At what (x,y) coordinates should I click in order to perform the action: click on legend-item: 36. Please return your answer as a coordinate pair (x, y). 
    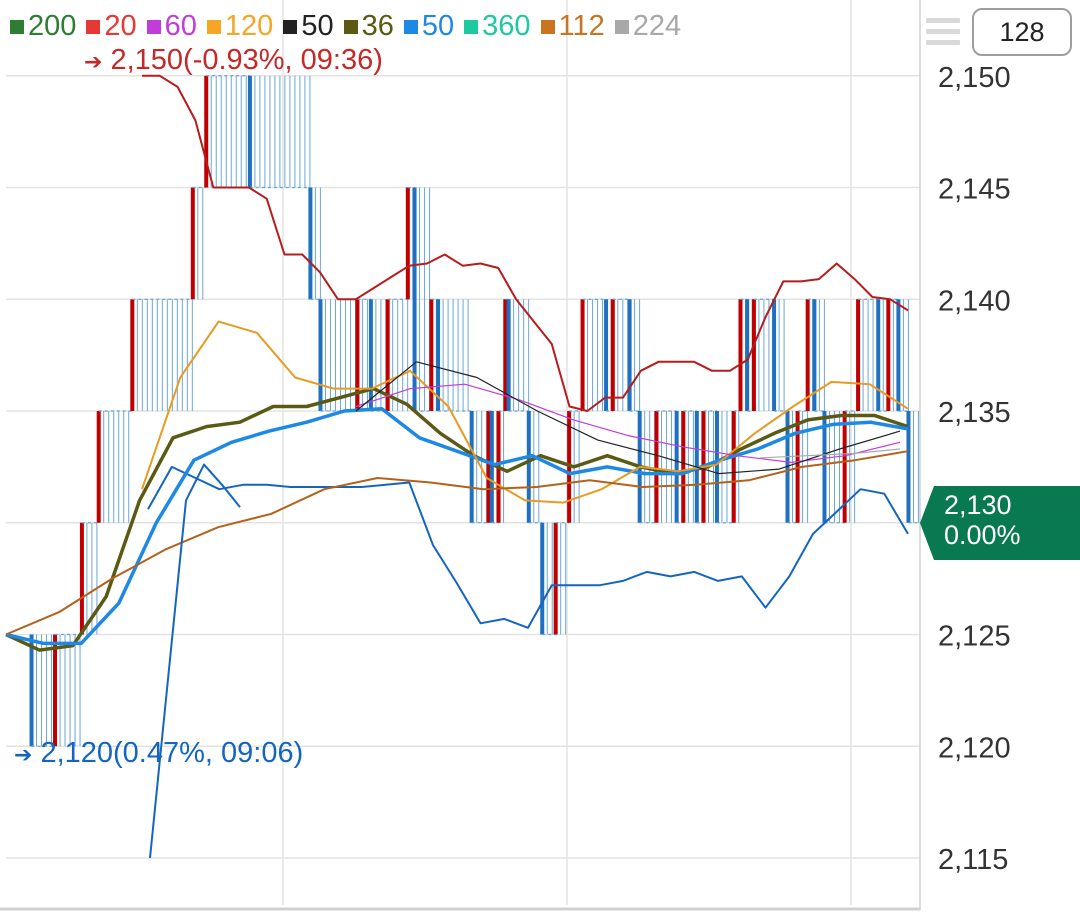
    Looking at the image, I should click on (368, 26).